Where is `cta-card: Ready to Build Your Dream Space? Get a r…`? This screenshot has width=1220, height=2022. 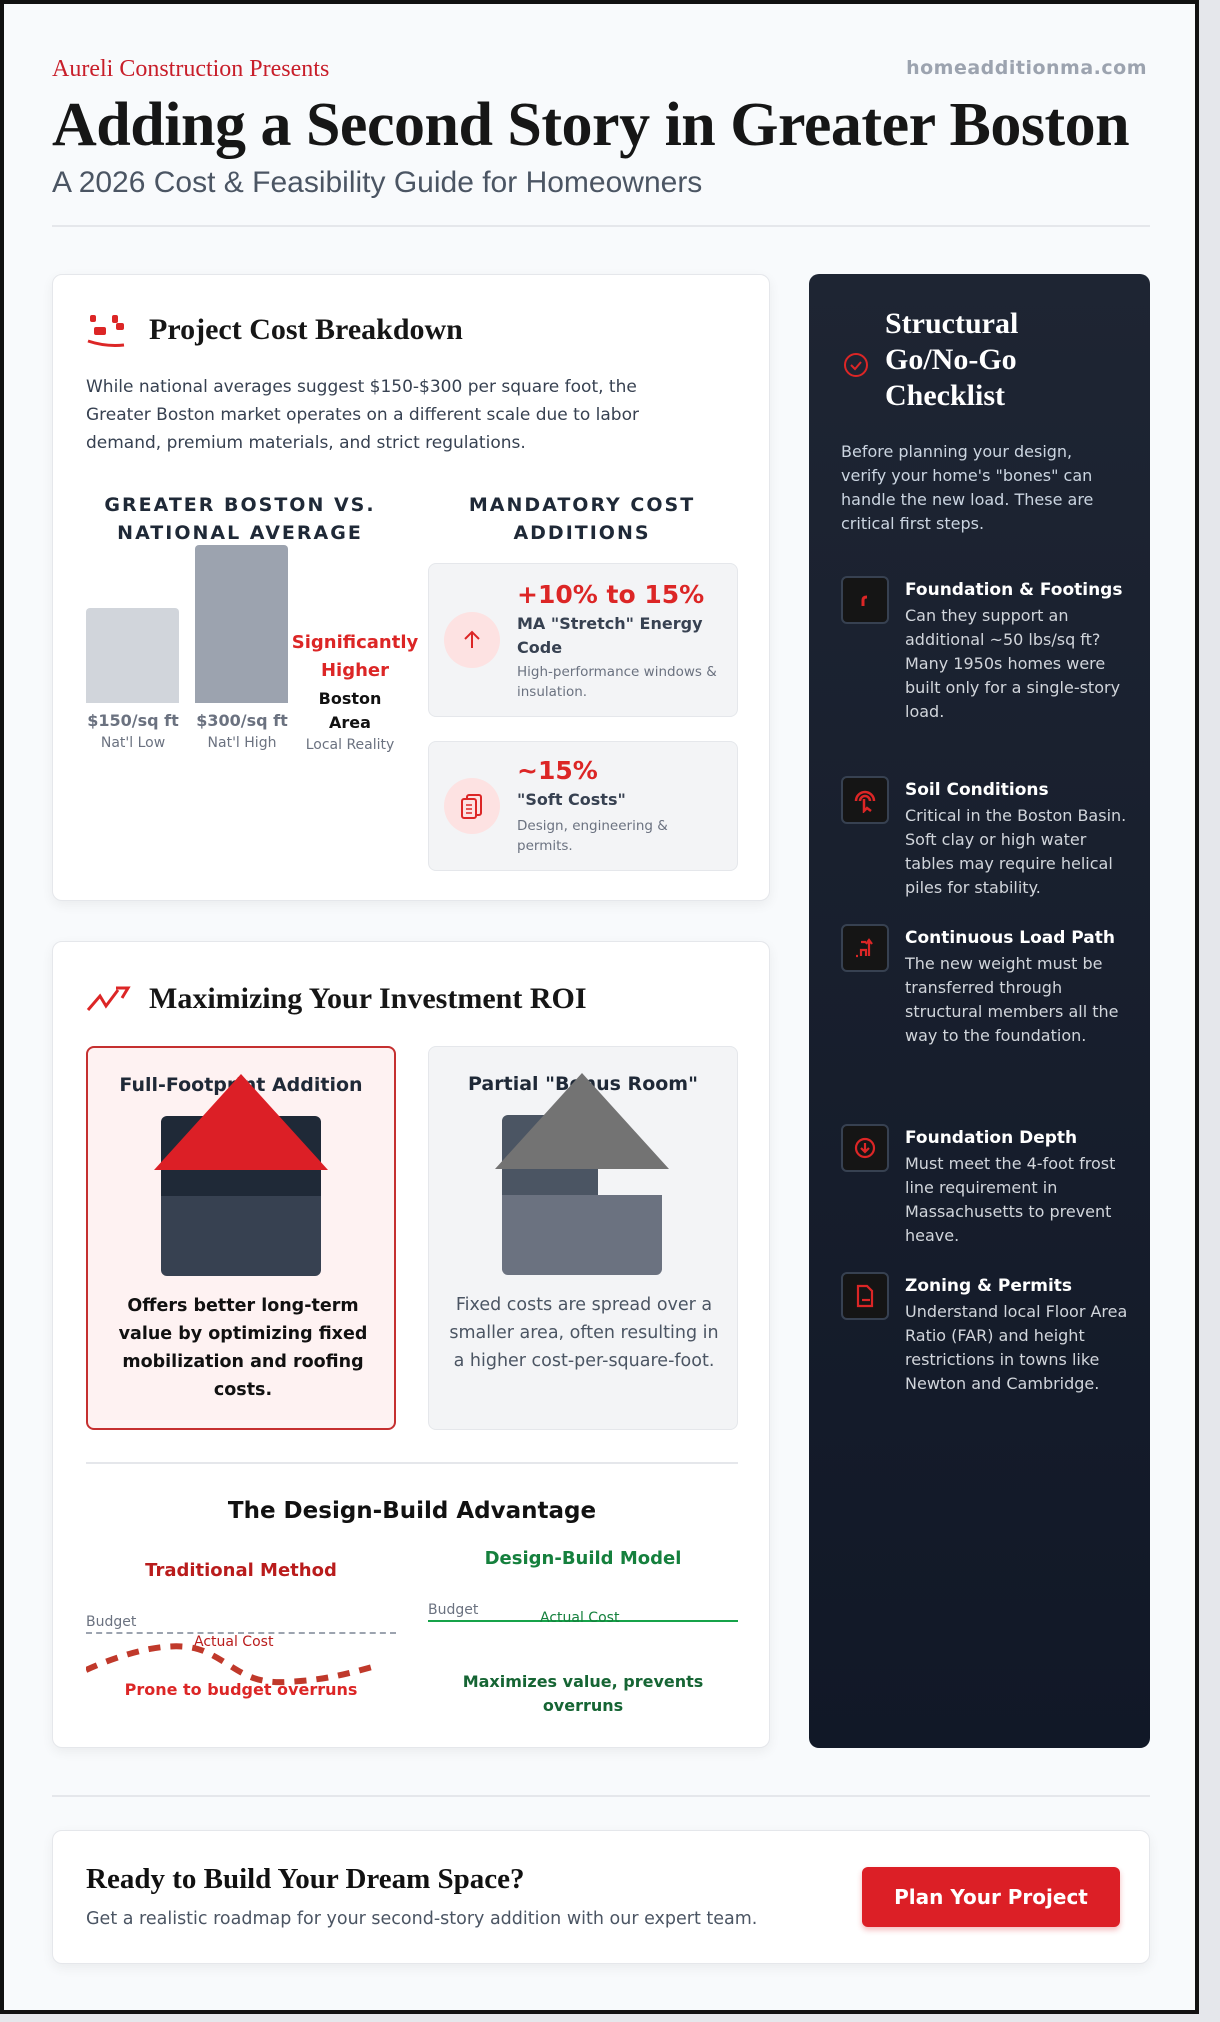
cta-card: Ready to Build Your Dream Space? Get a r… is located at coordinates (601, 1897).